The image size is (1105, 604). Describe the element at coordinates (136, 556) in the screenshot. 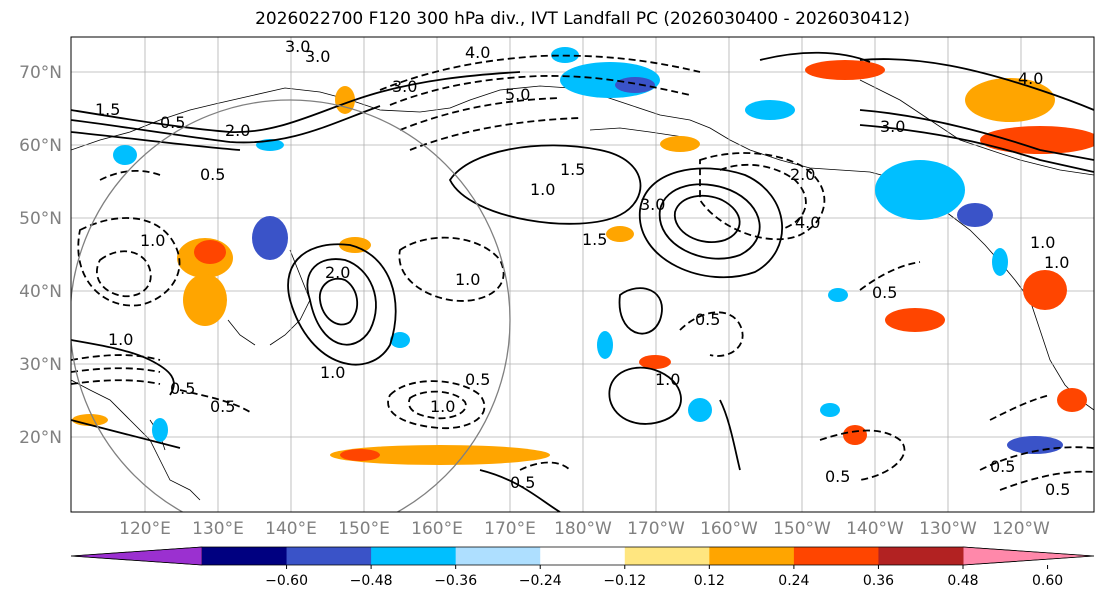

I see `colorbar-extend-min` at that location.